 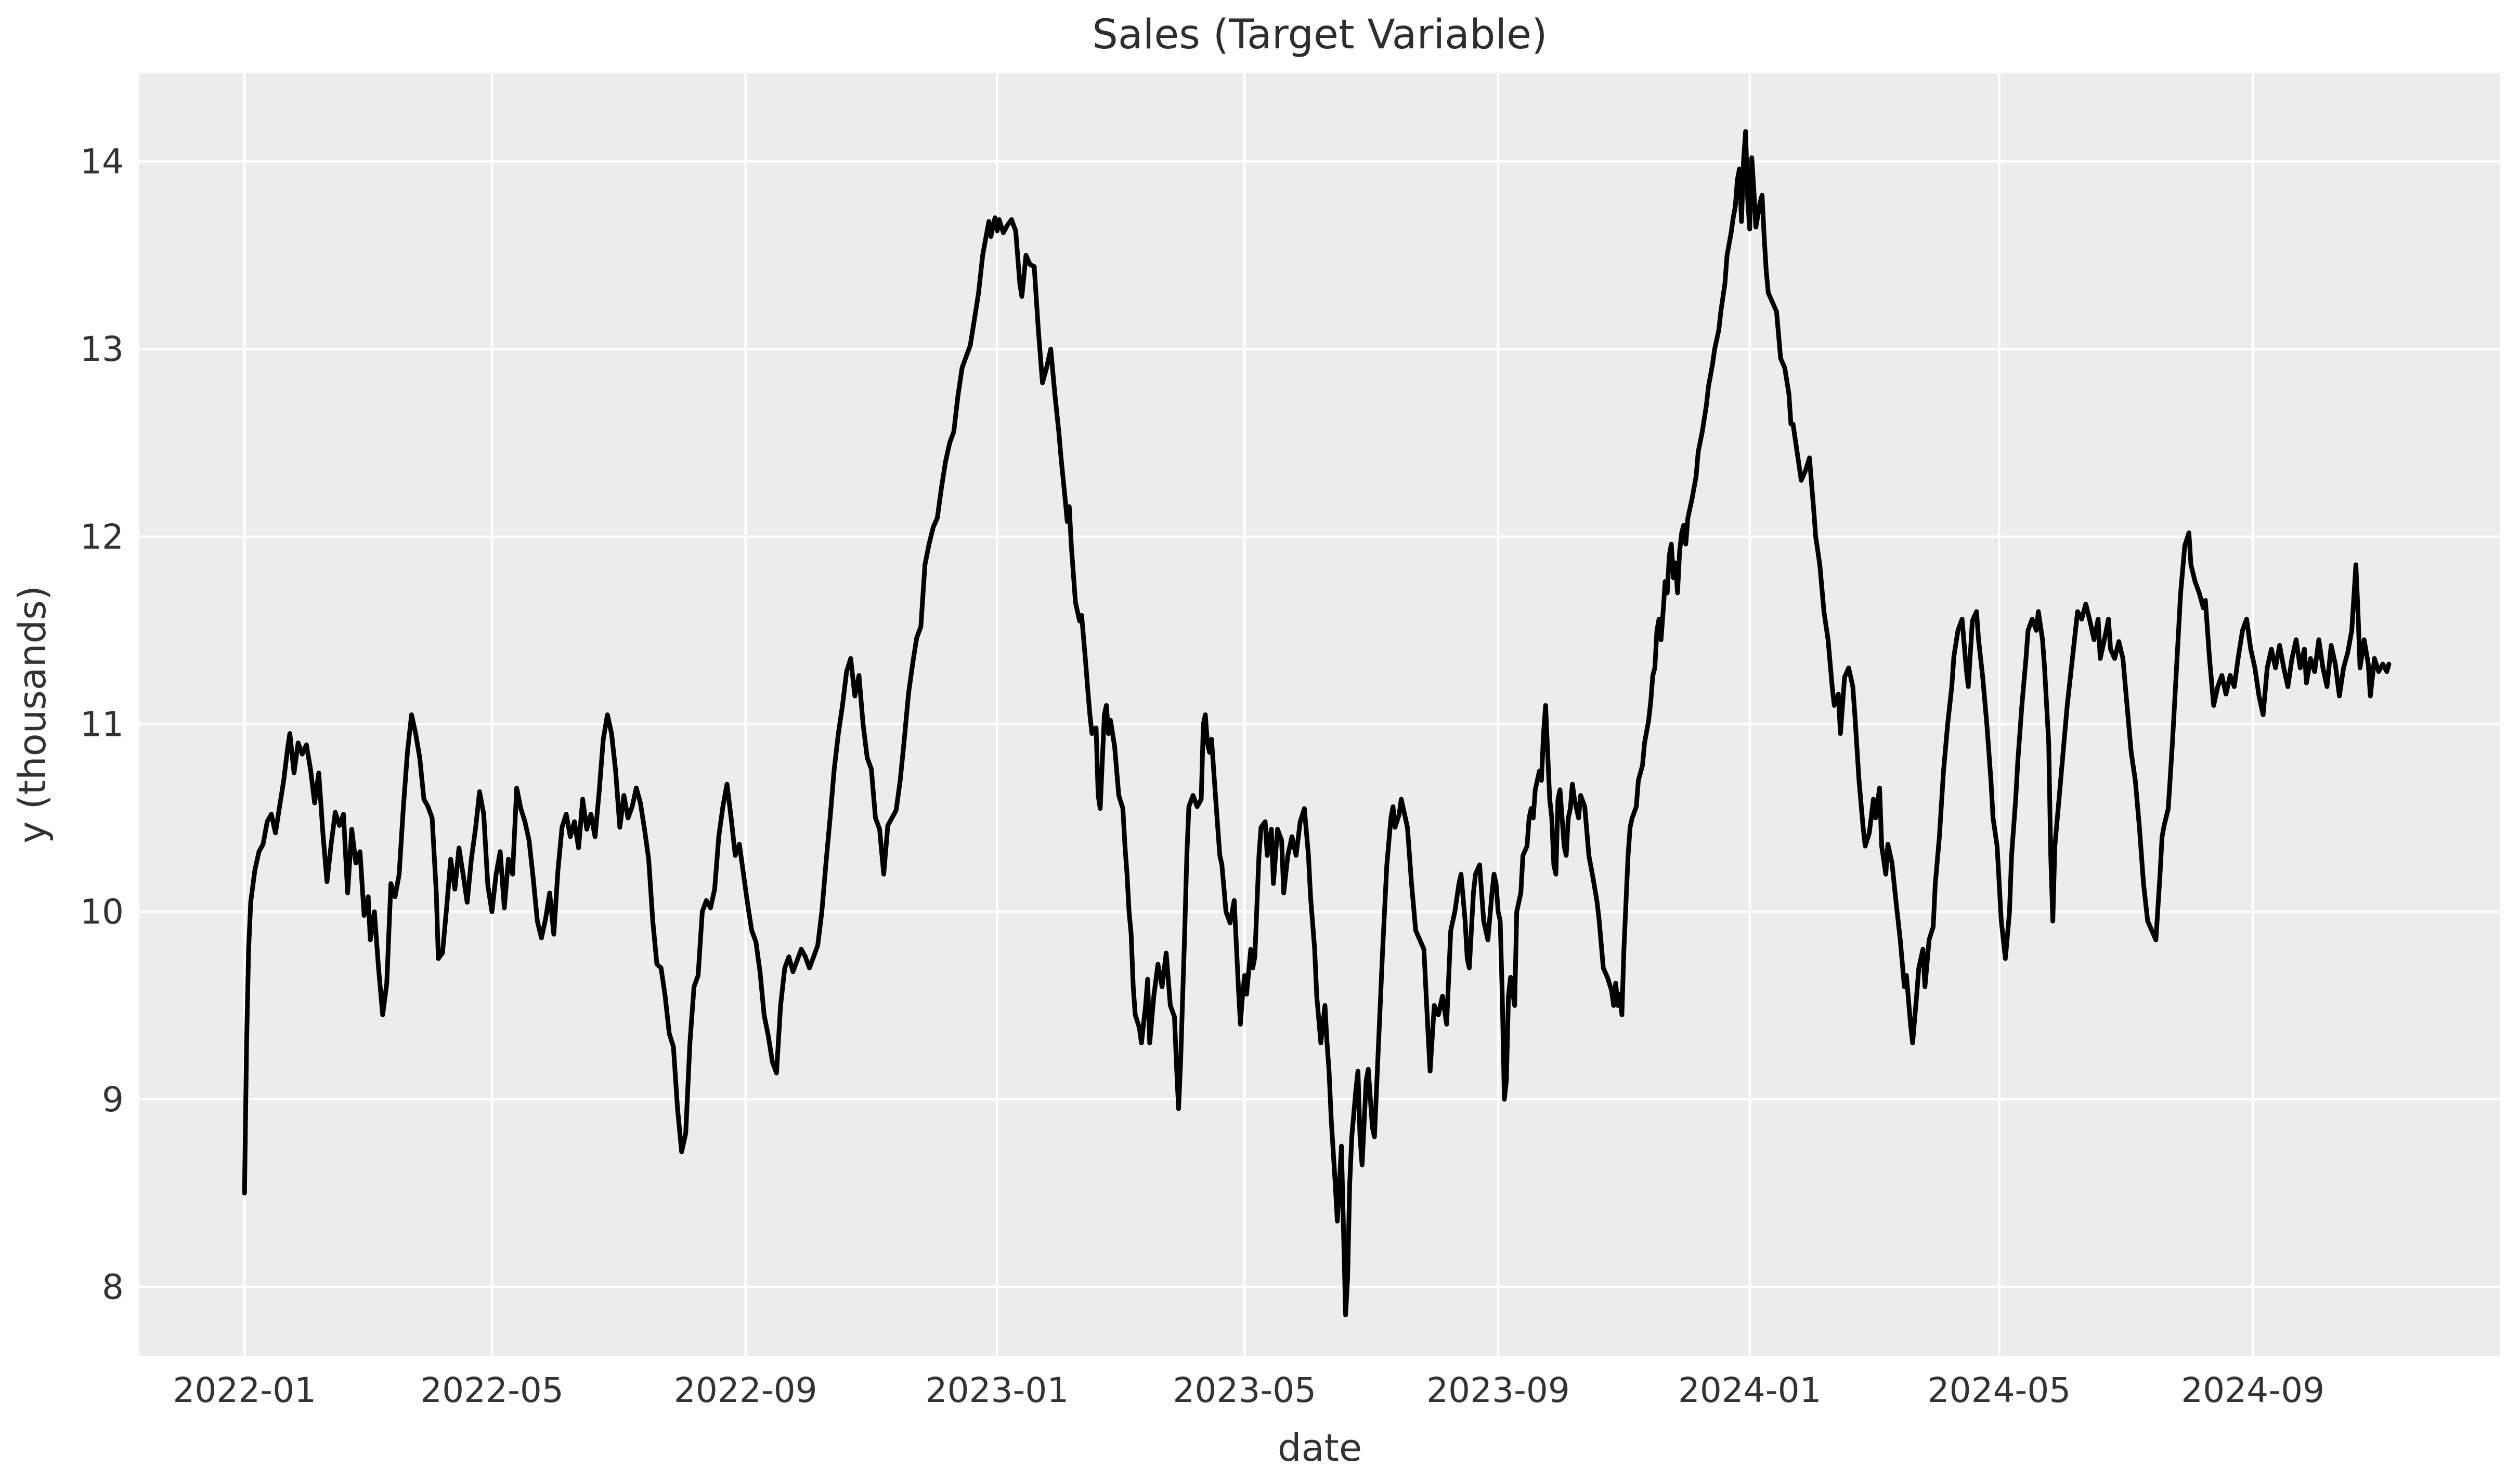 I want to click on x-tick-label-2022-01: 2022-01, so click(x=244, y=1390).